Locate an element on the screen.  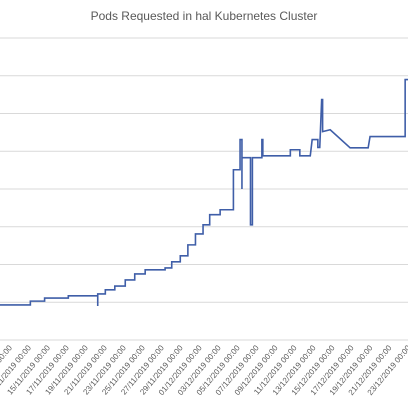
chart-title: Pods Requested in hal Kubernetes Cluster is located at coordinates (204, 16).